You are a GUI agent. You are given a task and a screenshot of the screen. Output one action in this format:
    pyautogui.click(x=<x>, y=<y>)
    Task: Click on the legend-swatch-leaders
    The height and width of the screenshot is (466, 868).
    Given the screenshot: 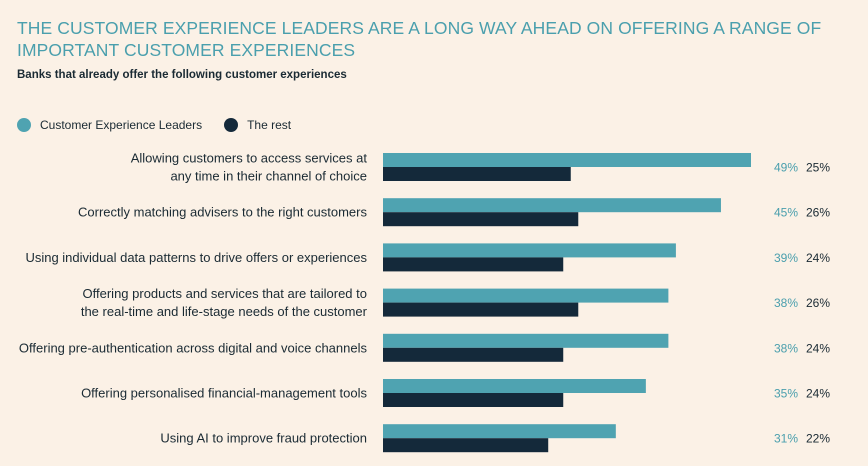 What is the action you would take?
    pyautogui.click(x=24, y=125)
    